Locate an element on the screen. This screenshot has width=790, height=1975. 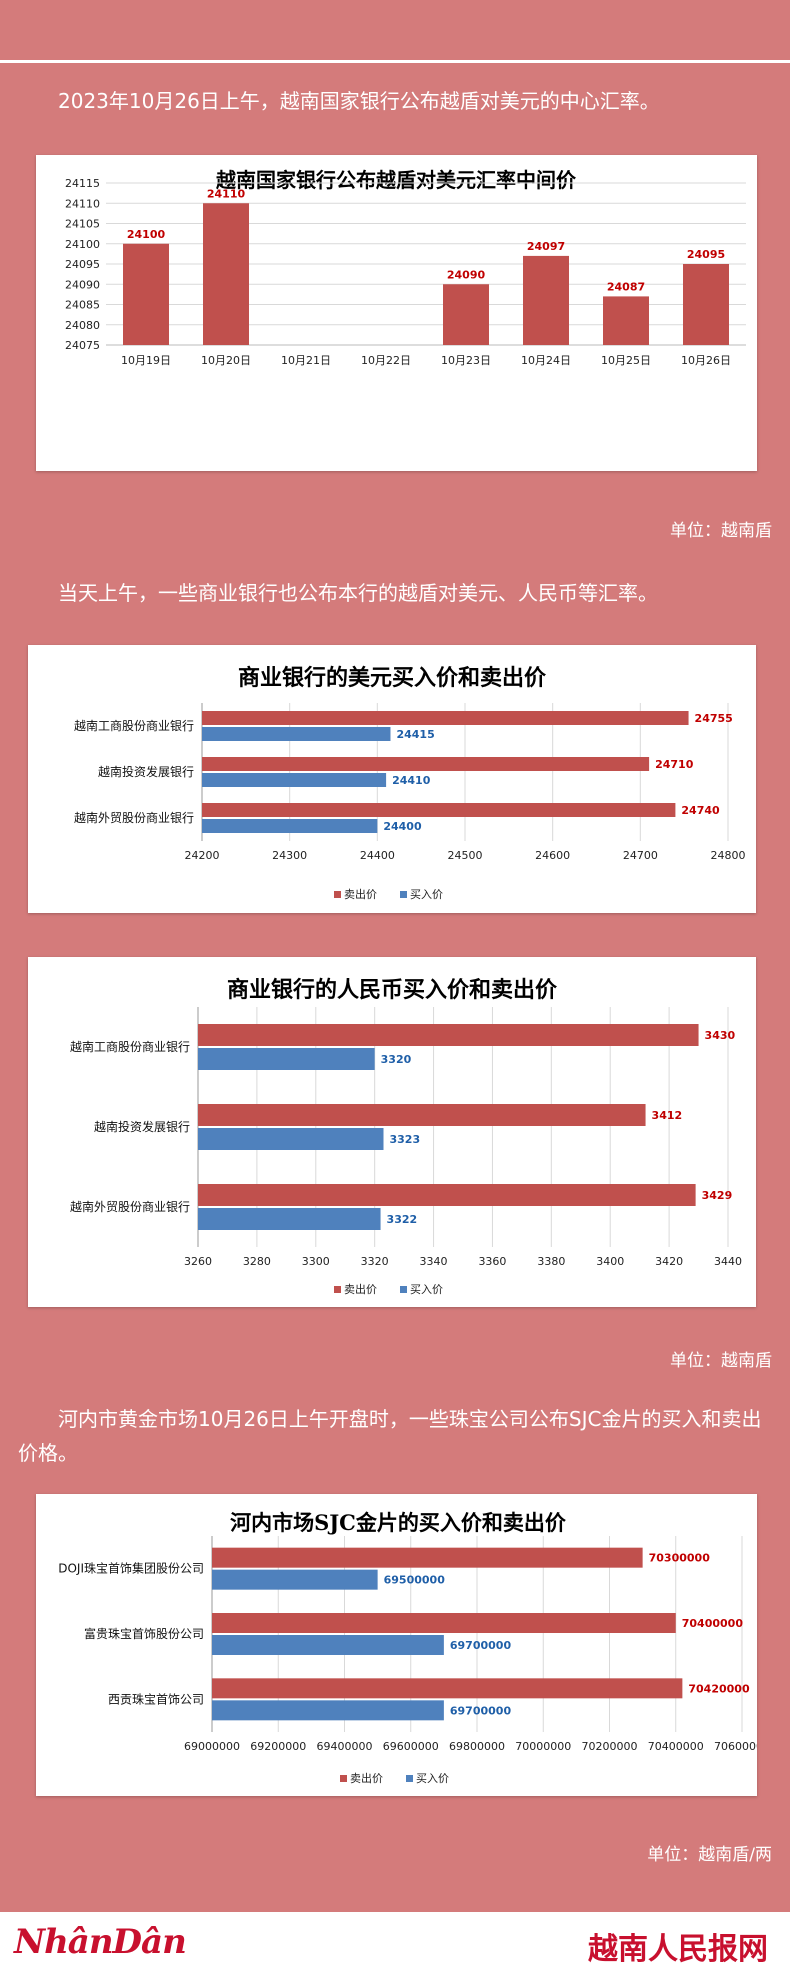
x-tick-label: 3340 is located at coordinates (434, 1261).